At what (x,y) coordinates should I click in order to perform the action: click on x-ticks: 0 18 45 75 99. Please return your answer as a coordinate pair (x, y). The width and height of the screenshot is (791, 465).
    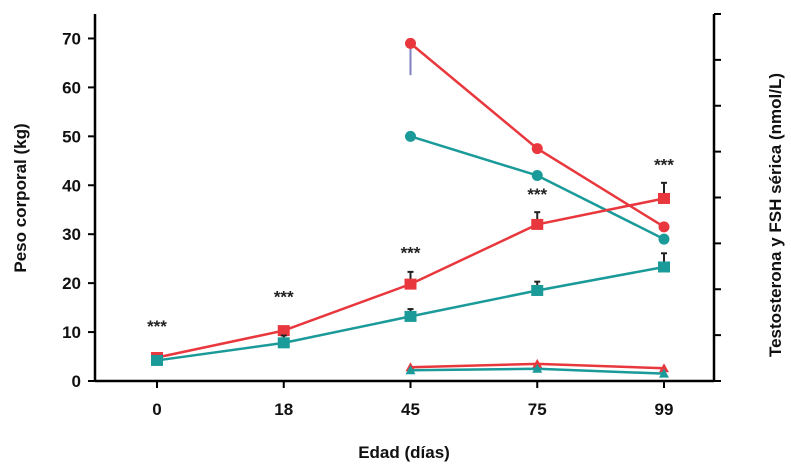
    Looking at the image, I should click on (412, 400).